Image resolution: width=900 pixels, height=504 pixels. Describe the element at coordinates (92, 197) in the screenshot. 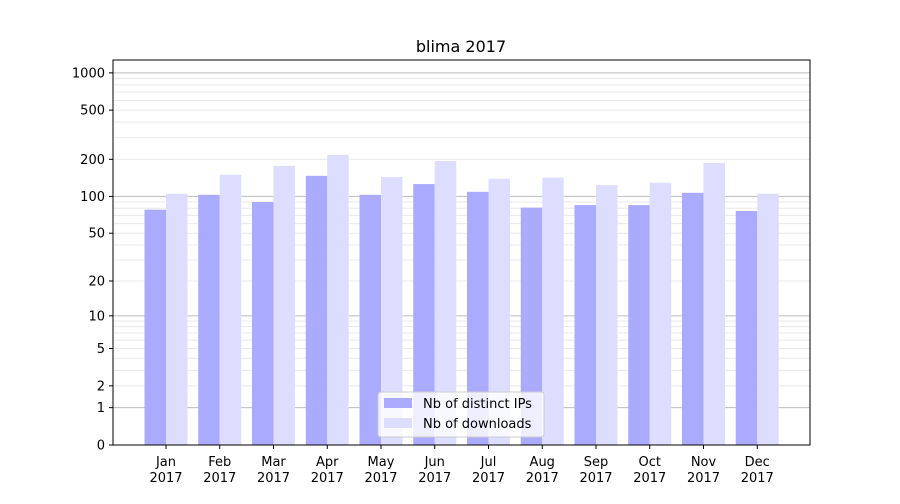

I see `y-tick-label: 100` at that location.